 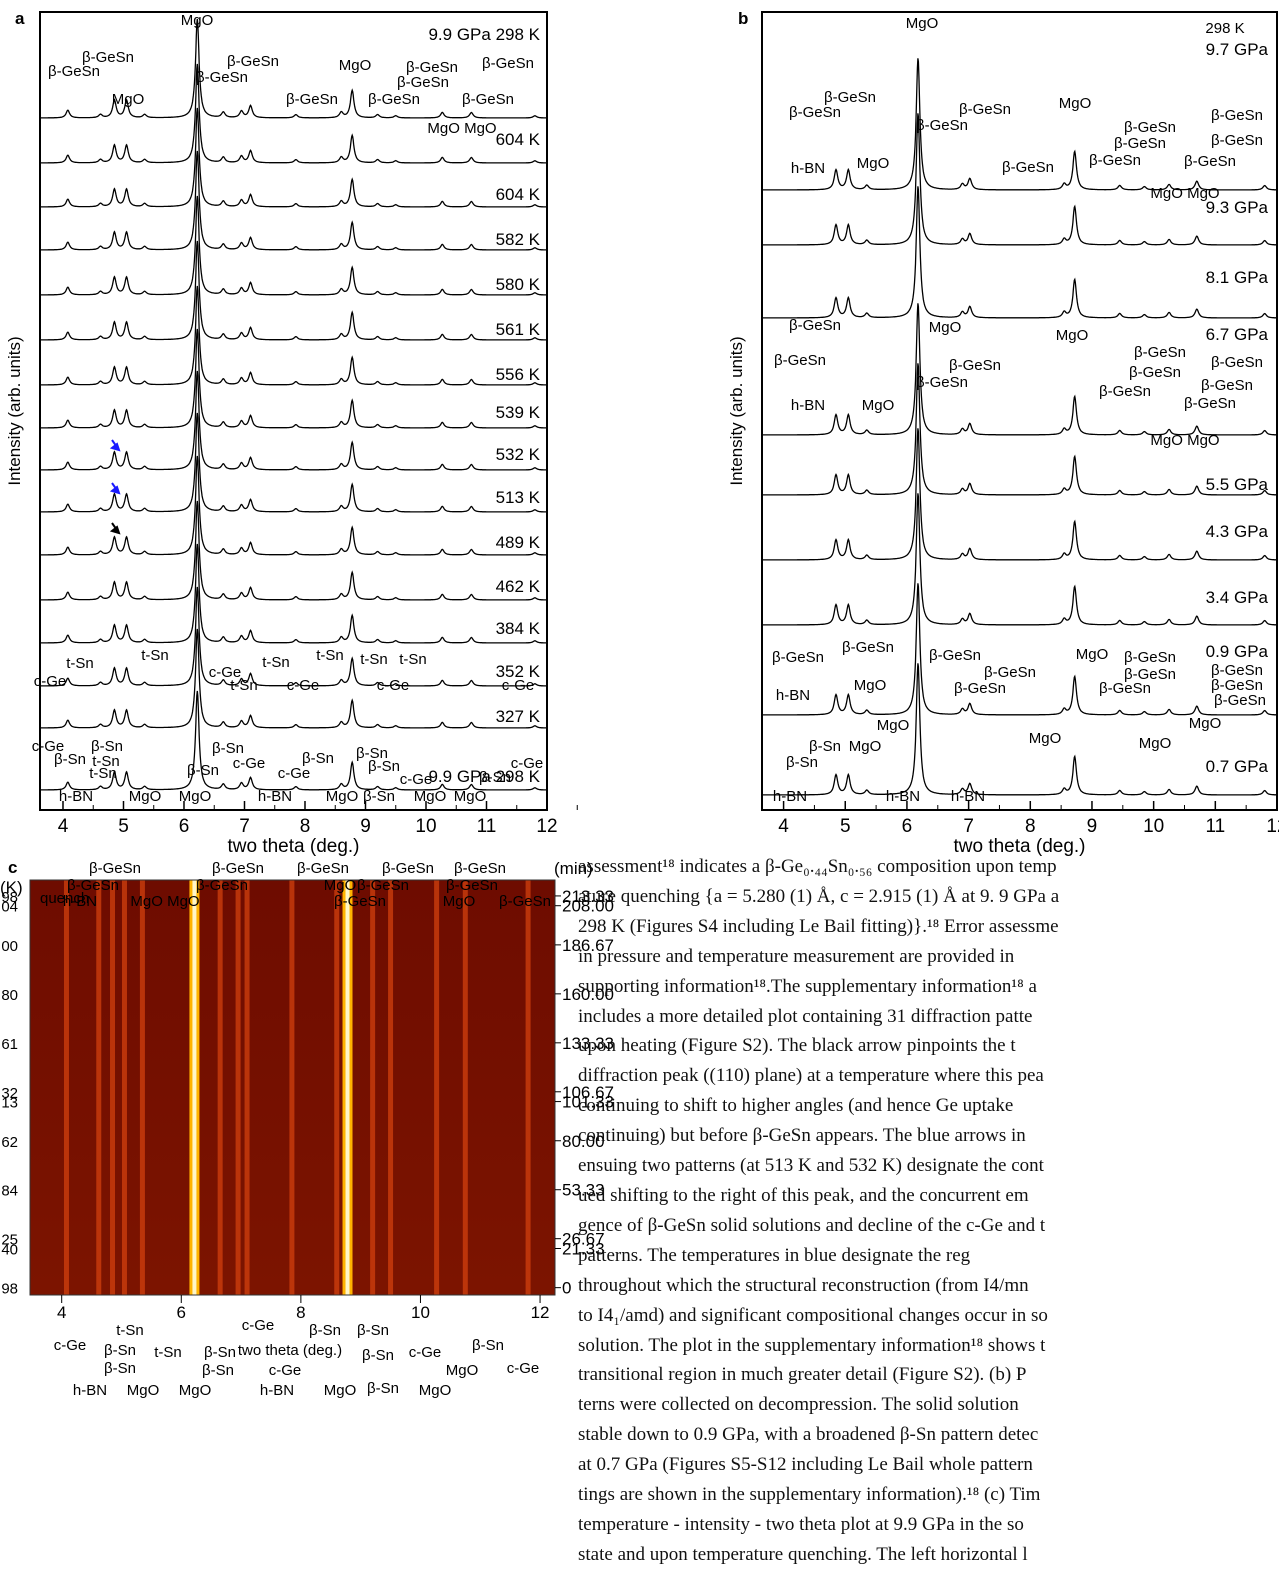 I want to click on trace-label: 5.5 GPa, so click(x=1237, y=484).